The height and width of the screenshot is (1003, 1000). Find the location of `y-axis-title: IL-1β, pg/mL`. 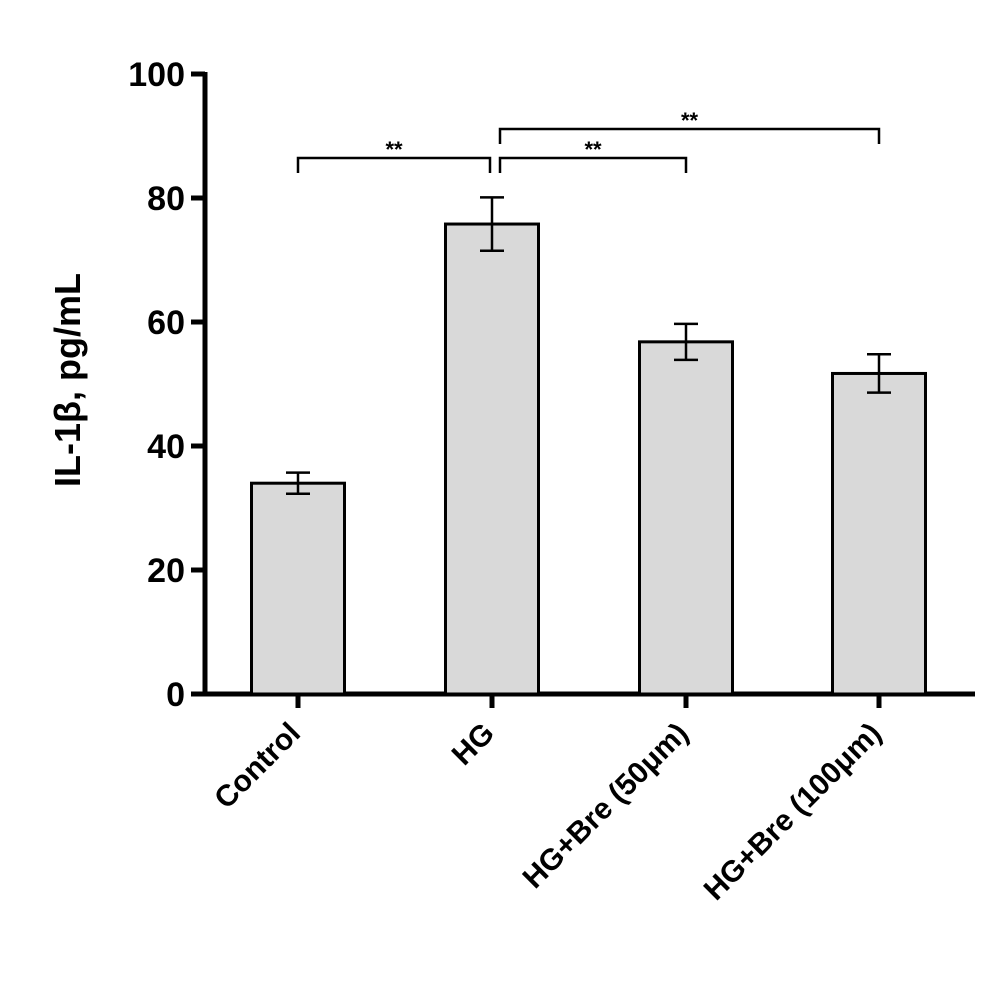

y-axis-title: IL-1β, pg/mL is located at coordinates (67, 380).